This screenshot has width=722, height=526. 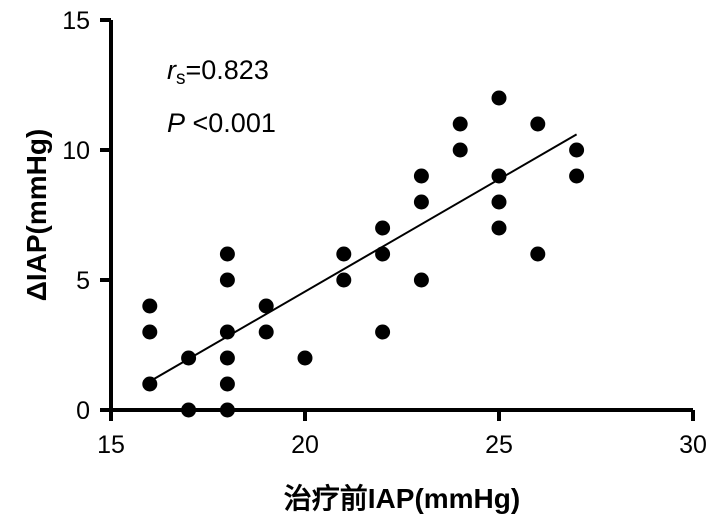 I want to click on x-tick-label: 25, so click(x=499, y=445).